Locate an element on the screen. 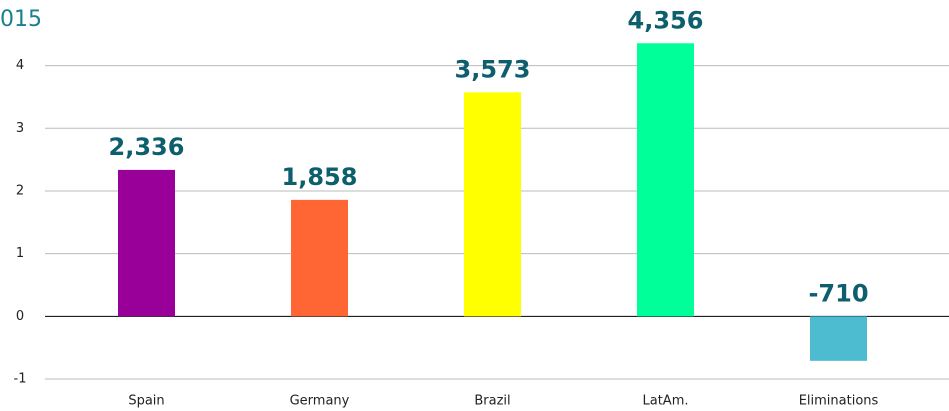 The image size is (949, 411). x-tick-label: LatAm. is located at coordinates (666, 401).